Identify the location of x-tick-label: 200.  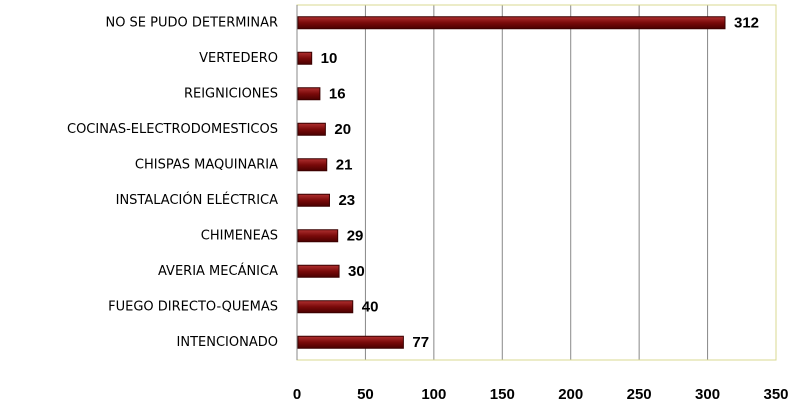
(570, 394).